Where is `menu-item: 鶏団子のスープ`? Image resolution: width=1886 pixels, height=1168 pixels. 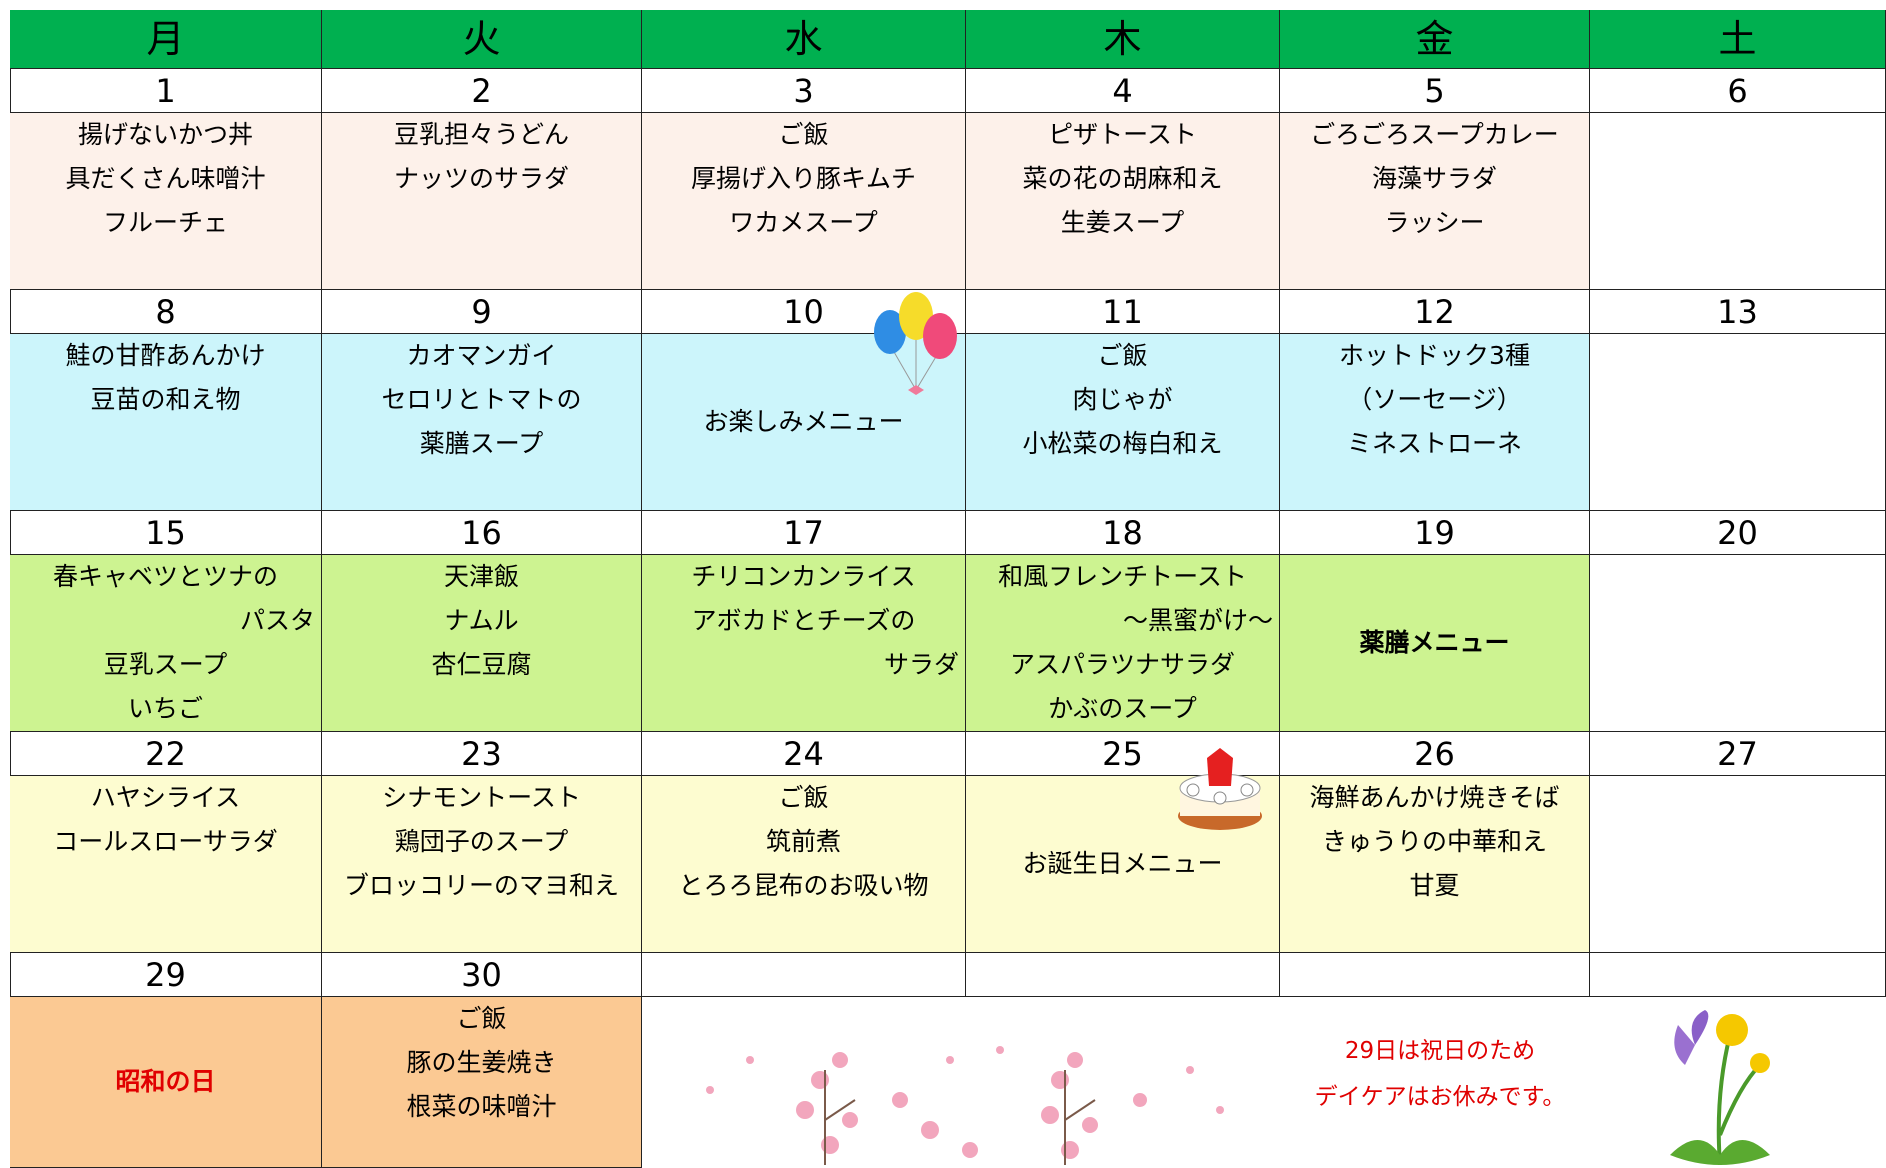 menu-item: 鶏団子のスープ is located at coordinates (481, 841).